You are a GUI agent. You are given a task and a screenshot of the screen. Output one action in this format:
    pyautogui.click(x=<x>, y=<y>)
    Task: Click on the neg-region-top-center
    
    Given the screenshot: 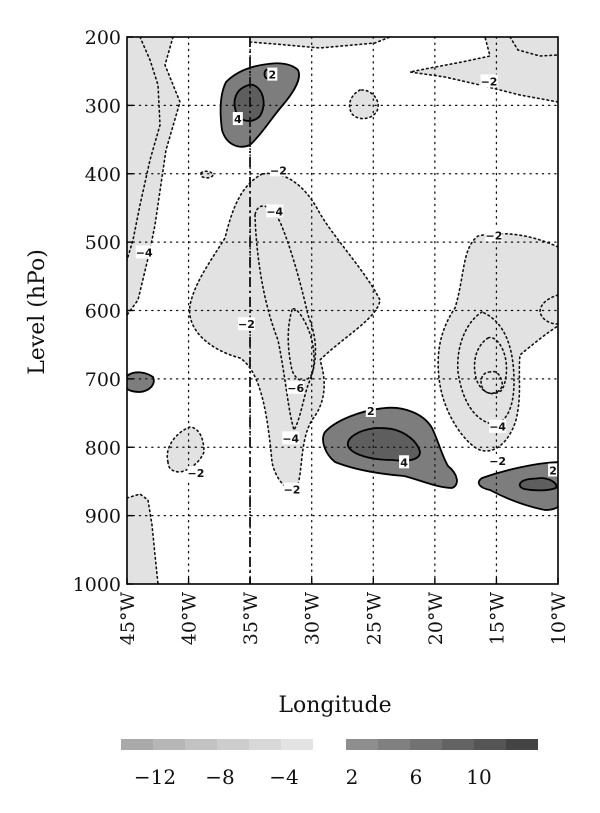 What is the action you would take?
    pyautogui.click(x=320, y=42)
    